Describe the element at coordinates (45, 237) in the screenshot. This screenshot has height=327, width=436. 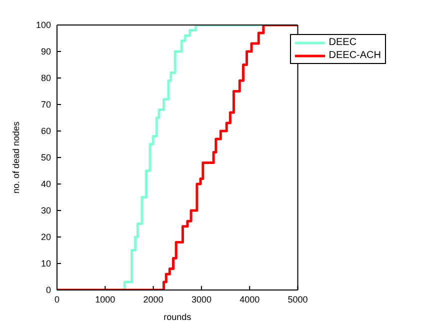
I see `y-tick-label: 20` at that location.